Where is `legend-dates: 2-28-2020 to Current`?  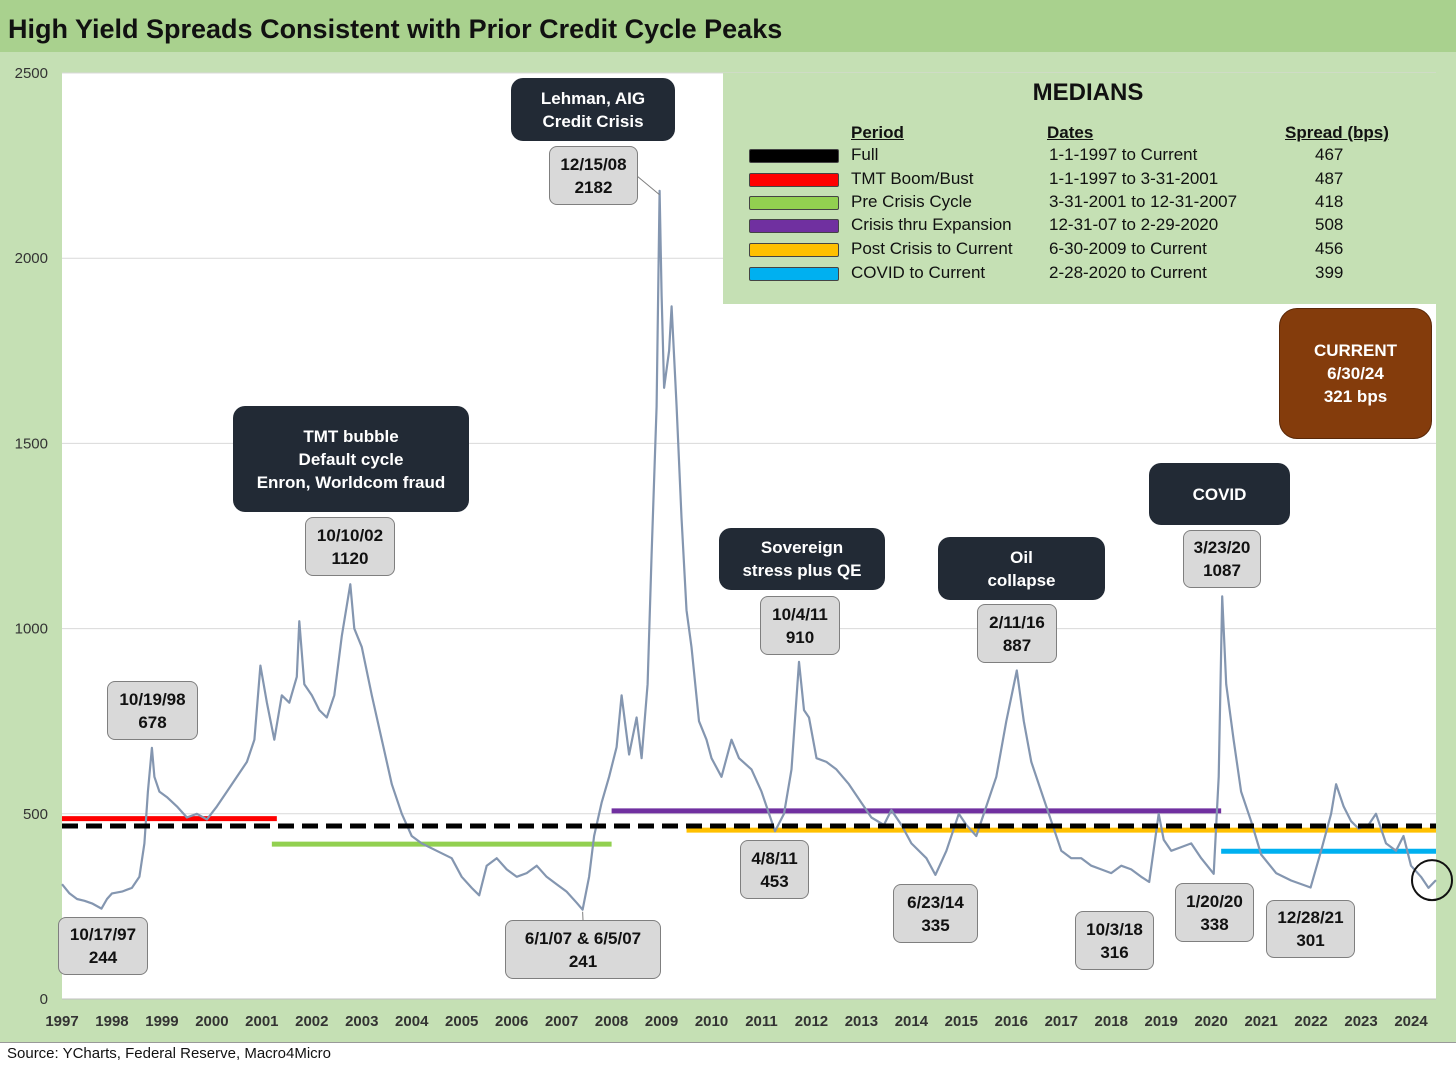
legend-dates: 2-28-2020 to Current is located at coordinates (1128, 272).